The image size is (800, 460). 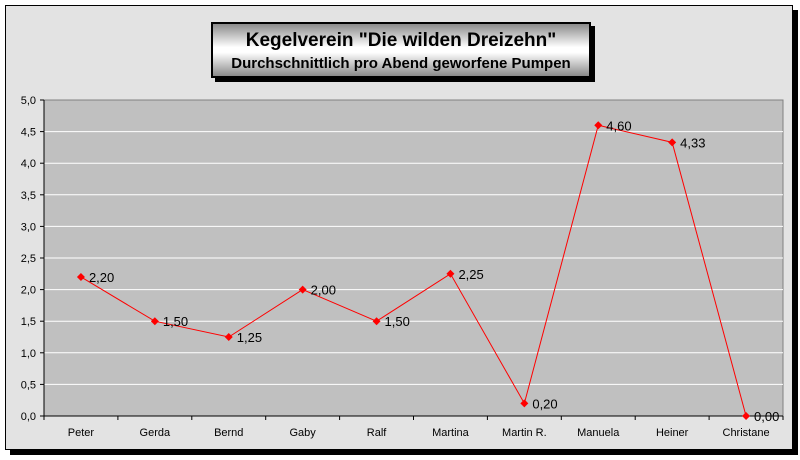 I want to click on y-tick-label: 2,5, so click(x=28, y=259).